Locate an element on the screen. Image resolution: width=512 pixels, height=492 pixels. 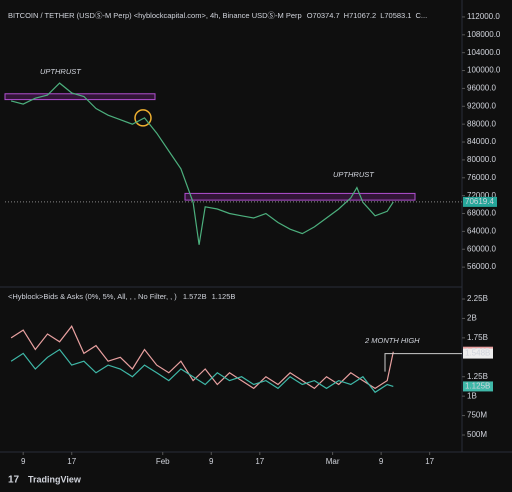
last-price-box is located at coordinates (480, 201).